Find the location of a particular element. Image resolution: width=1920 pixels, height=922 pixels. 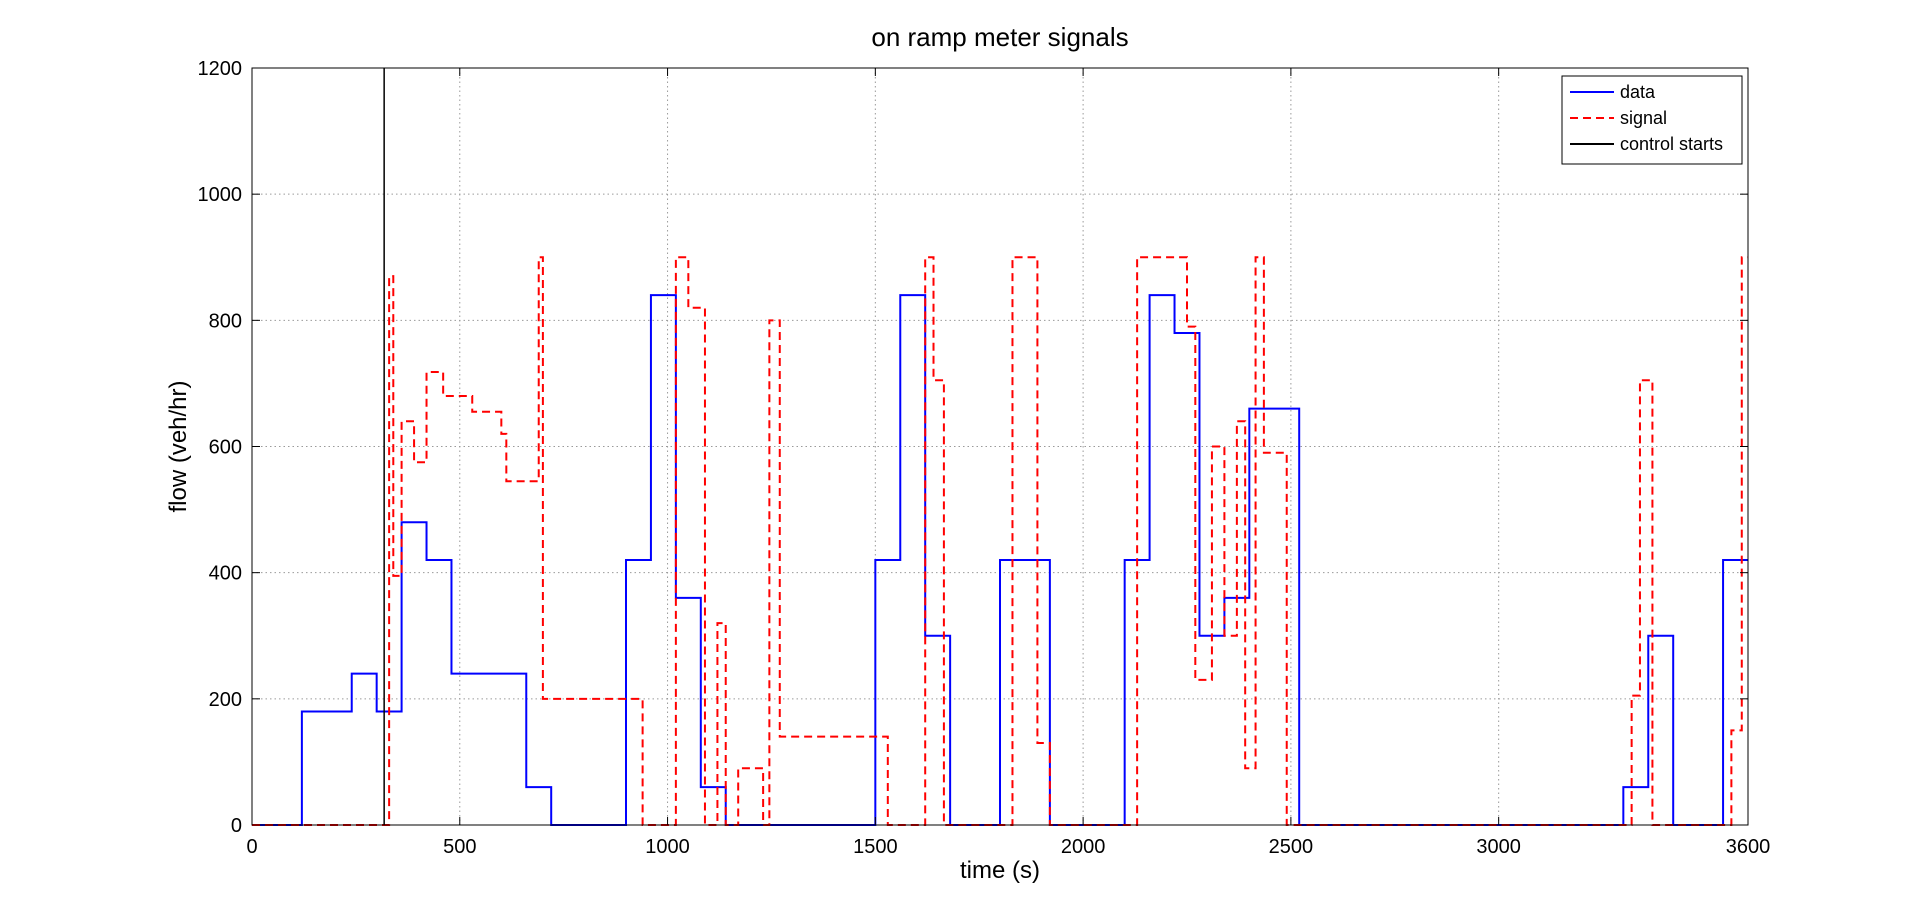

x-tick-label: 500 is located at coordinates (459, 847).